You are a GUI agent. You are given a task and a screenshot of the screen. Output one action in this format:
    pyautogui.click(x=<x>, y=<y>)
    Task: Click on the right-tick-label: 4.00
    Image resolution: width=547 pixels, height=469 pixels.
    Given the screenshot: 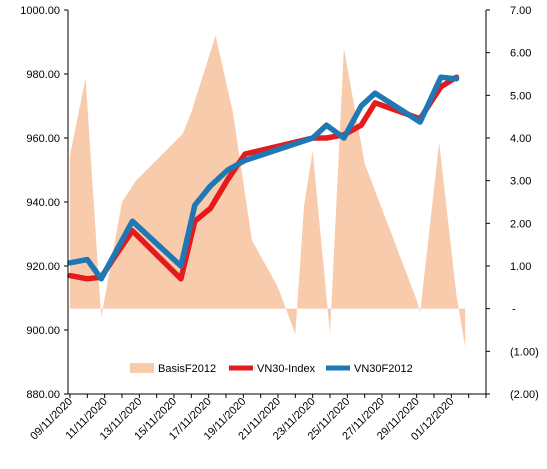 What is the action you would take?
    pyautogui.click(x=520, y=139)
    